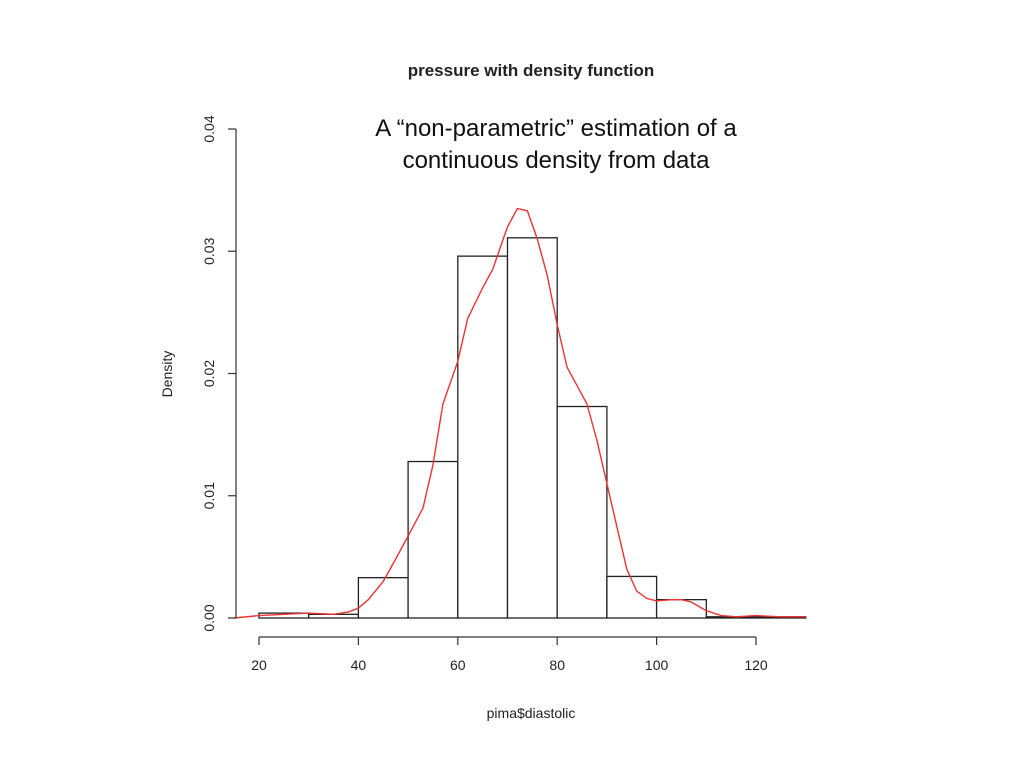 The width and height of the screenshot is (1024, 768). Describe the element at coordinates (167, 374) in the screenshot. I see `y-axis-label: Density` at that location.